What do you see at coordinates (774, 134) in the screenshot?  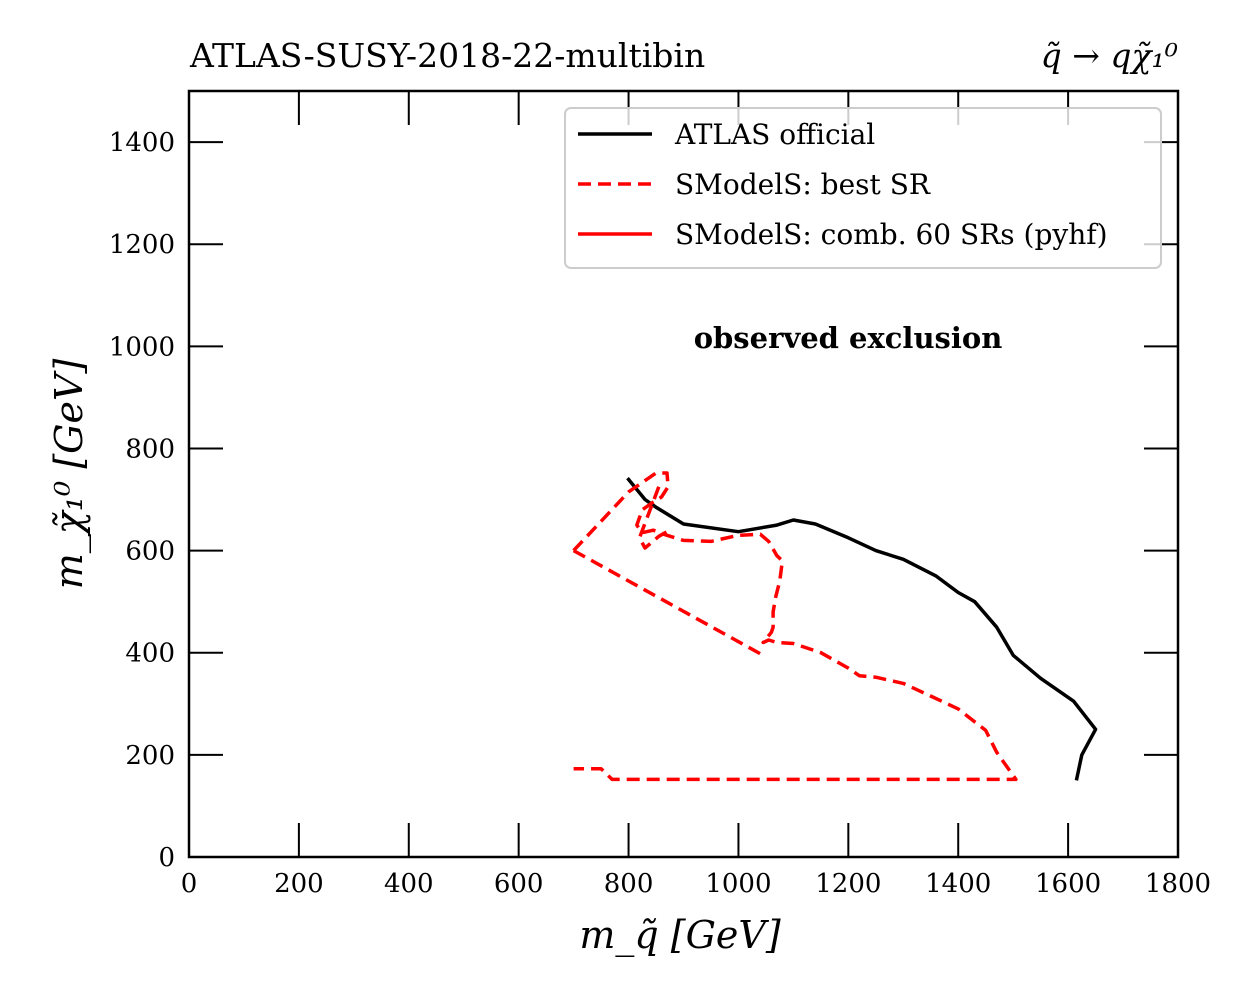 I see `legend-label: ATLAS official` at bounding box center [774, 134].